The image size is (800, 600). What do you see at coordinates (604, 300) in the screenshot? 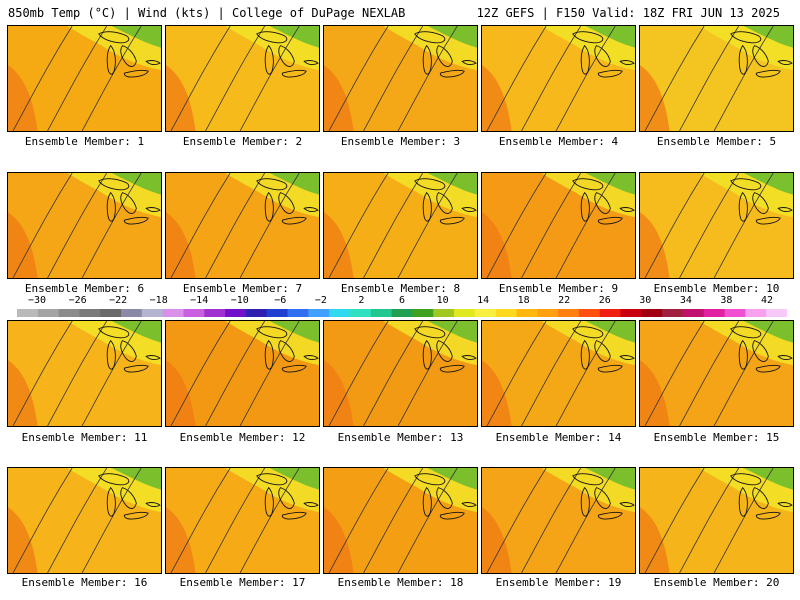
I see `colorbar-tick-label: 26` at bounding box center [604, 300].